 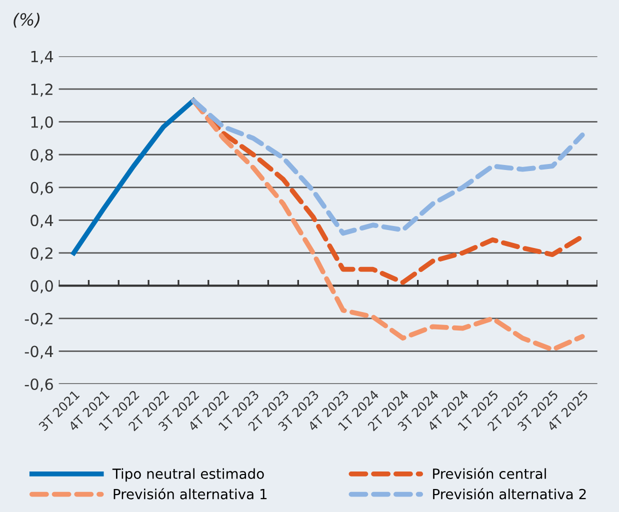 I want to click on y-tick-label: 1,2, so click(x=41, y=90).